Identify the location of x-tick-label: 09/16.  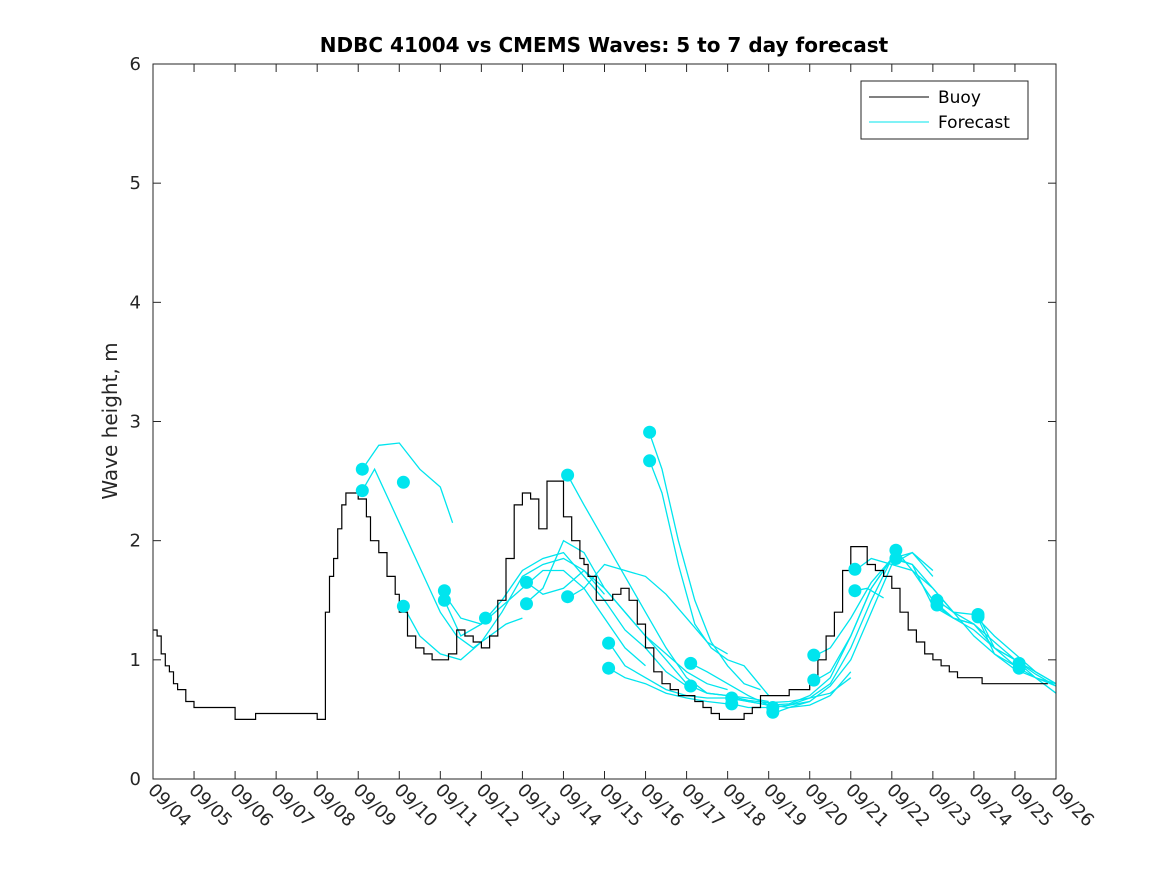
(662, 806).